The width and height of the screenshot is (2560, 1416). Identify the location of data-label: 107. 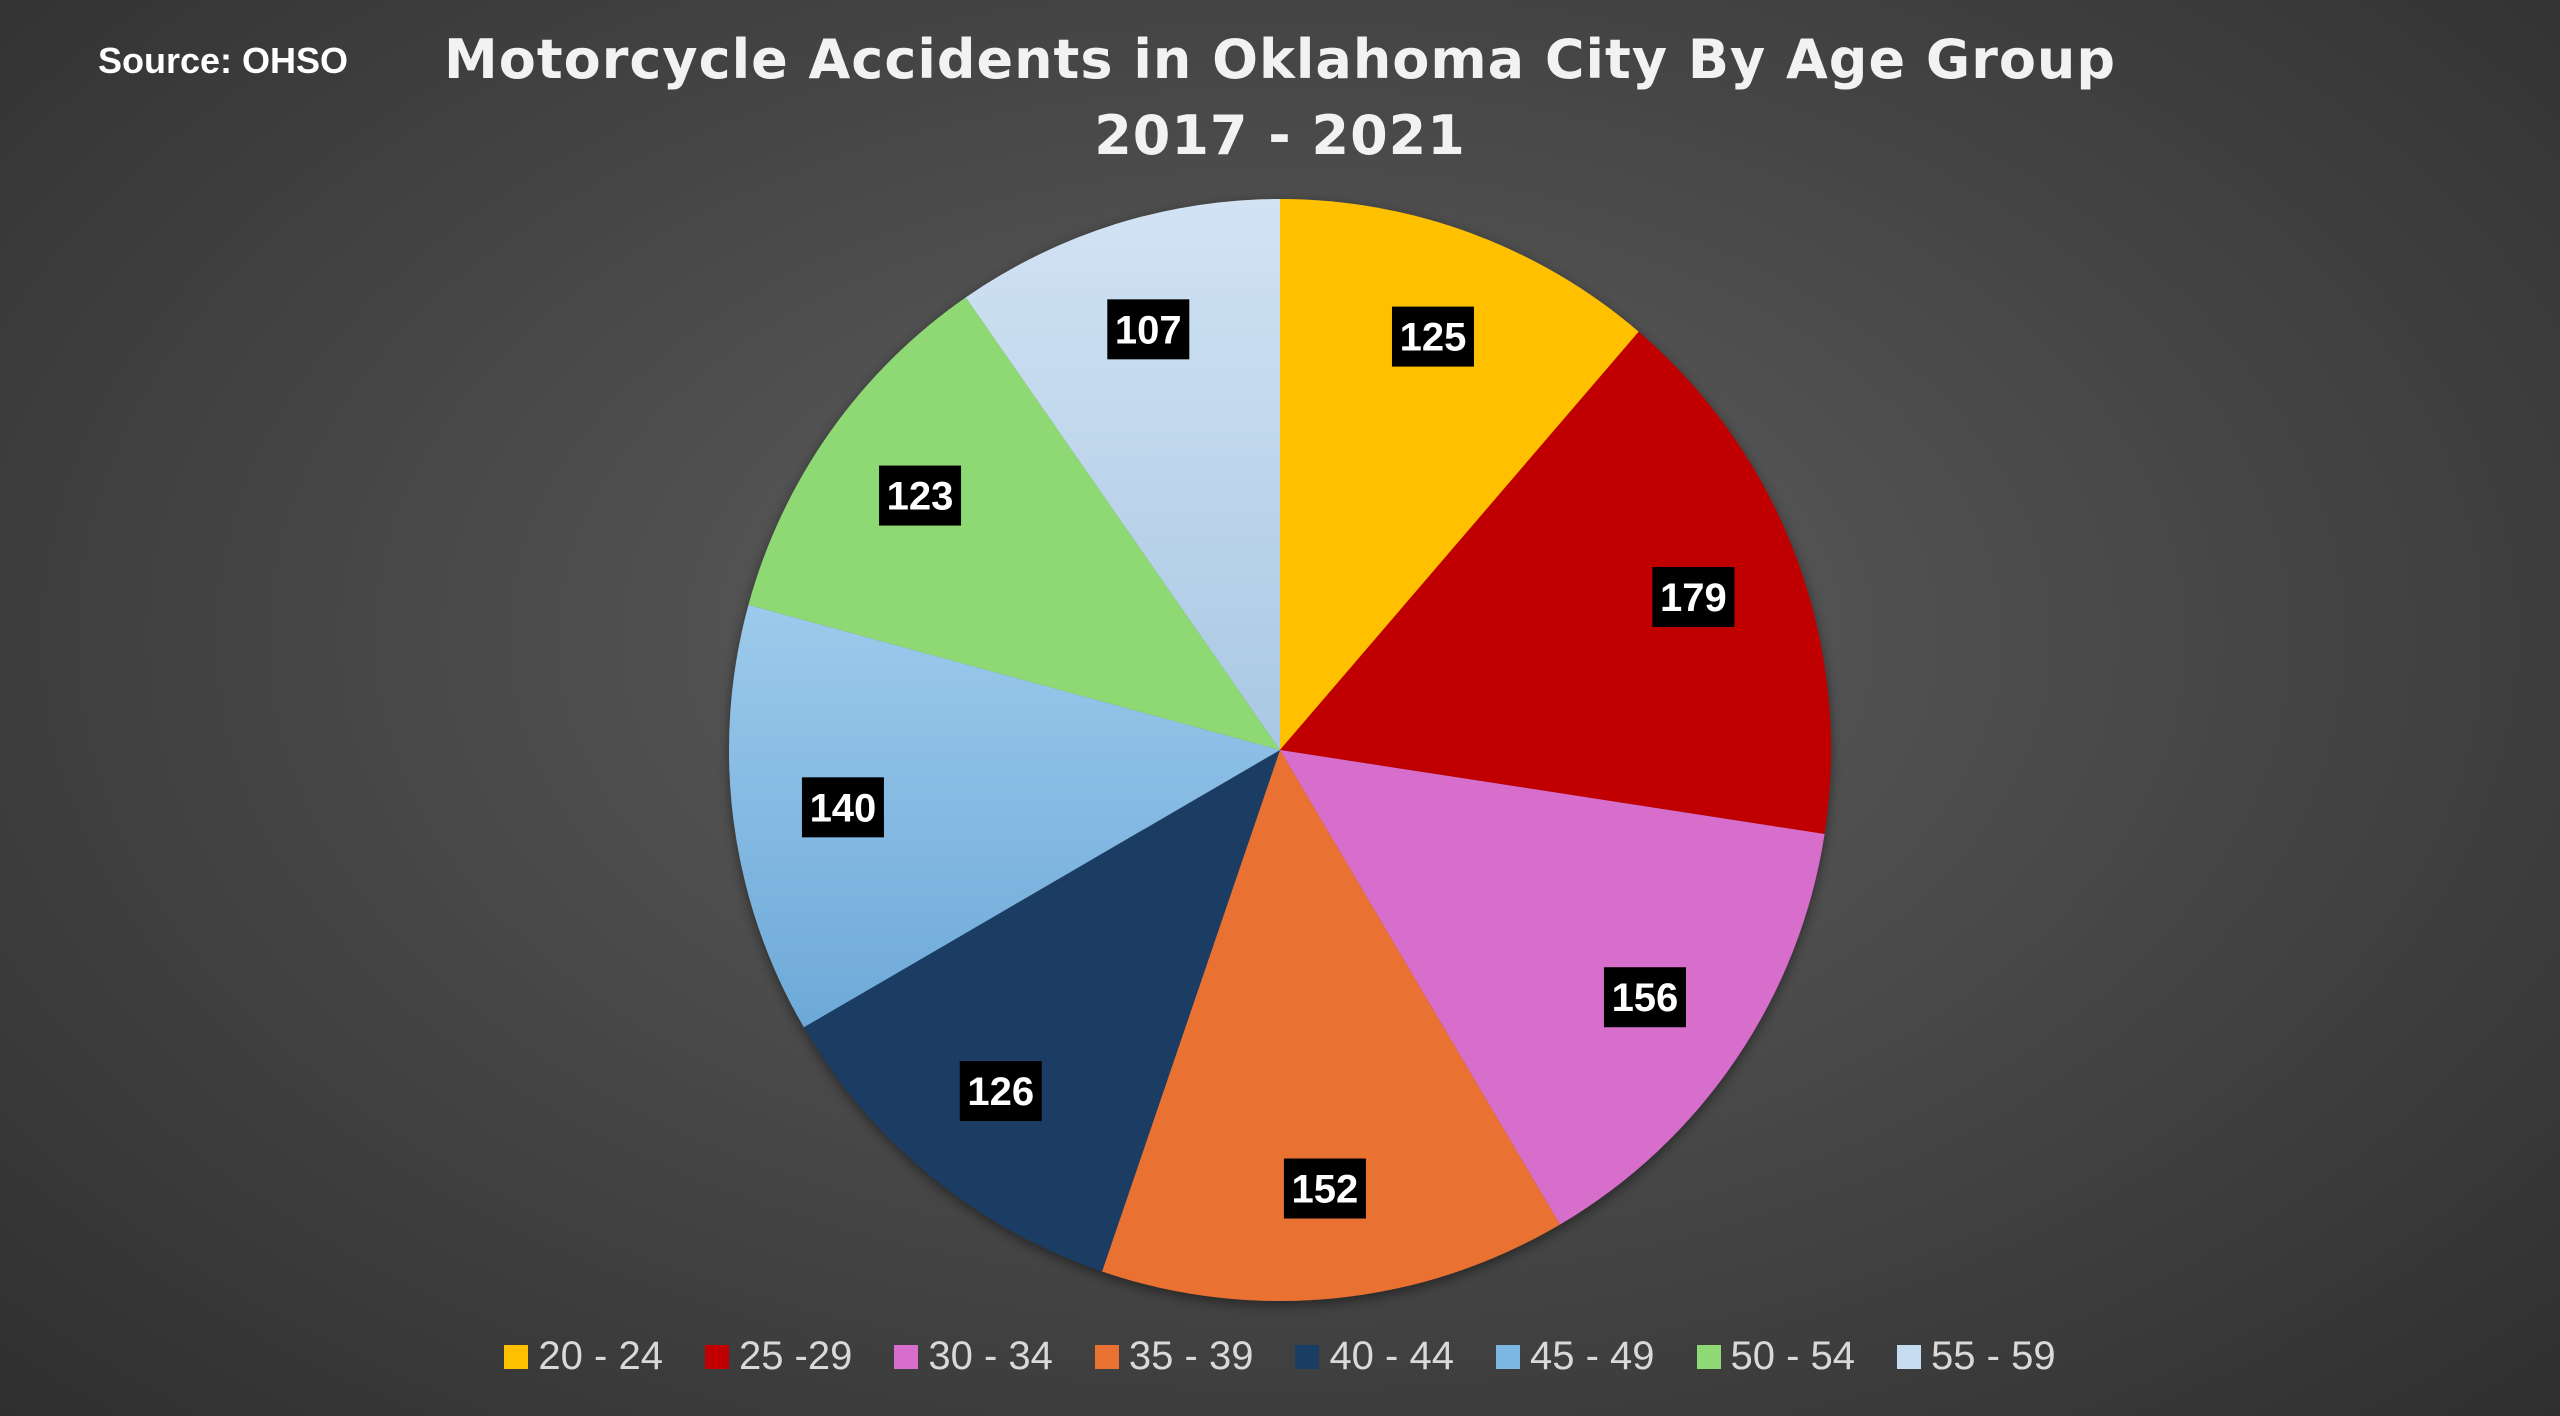
(1148, 329).